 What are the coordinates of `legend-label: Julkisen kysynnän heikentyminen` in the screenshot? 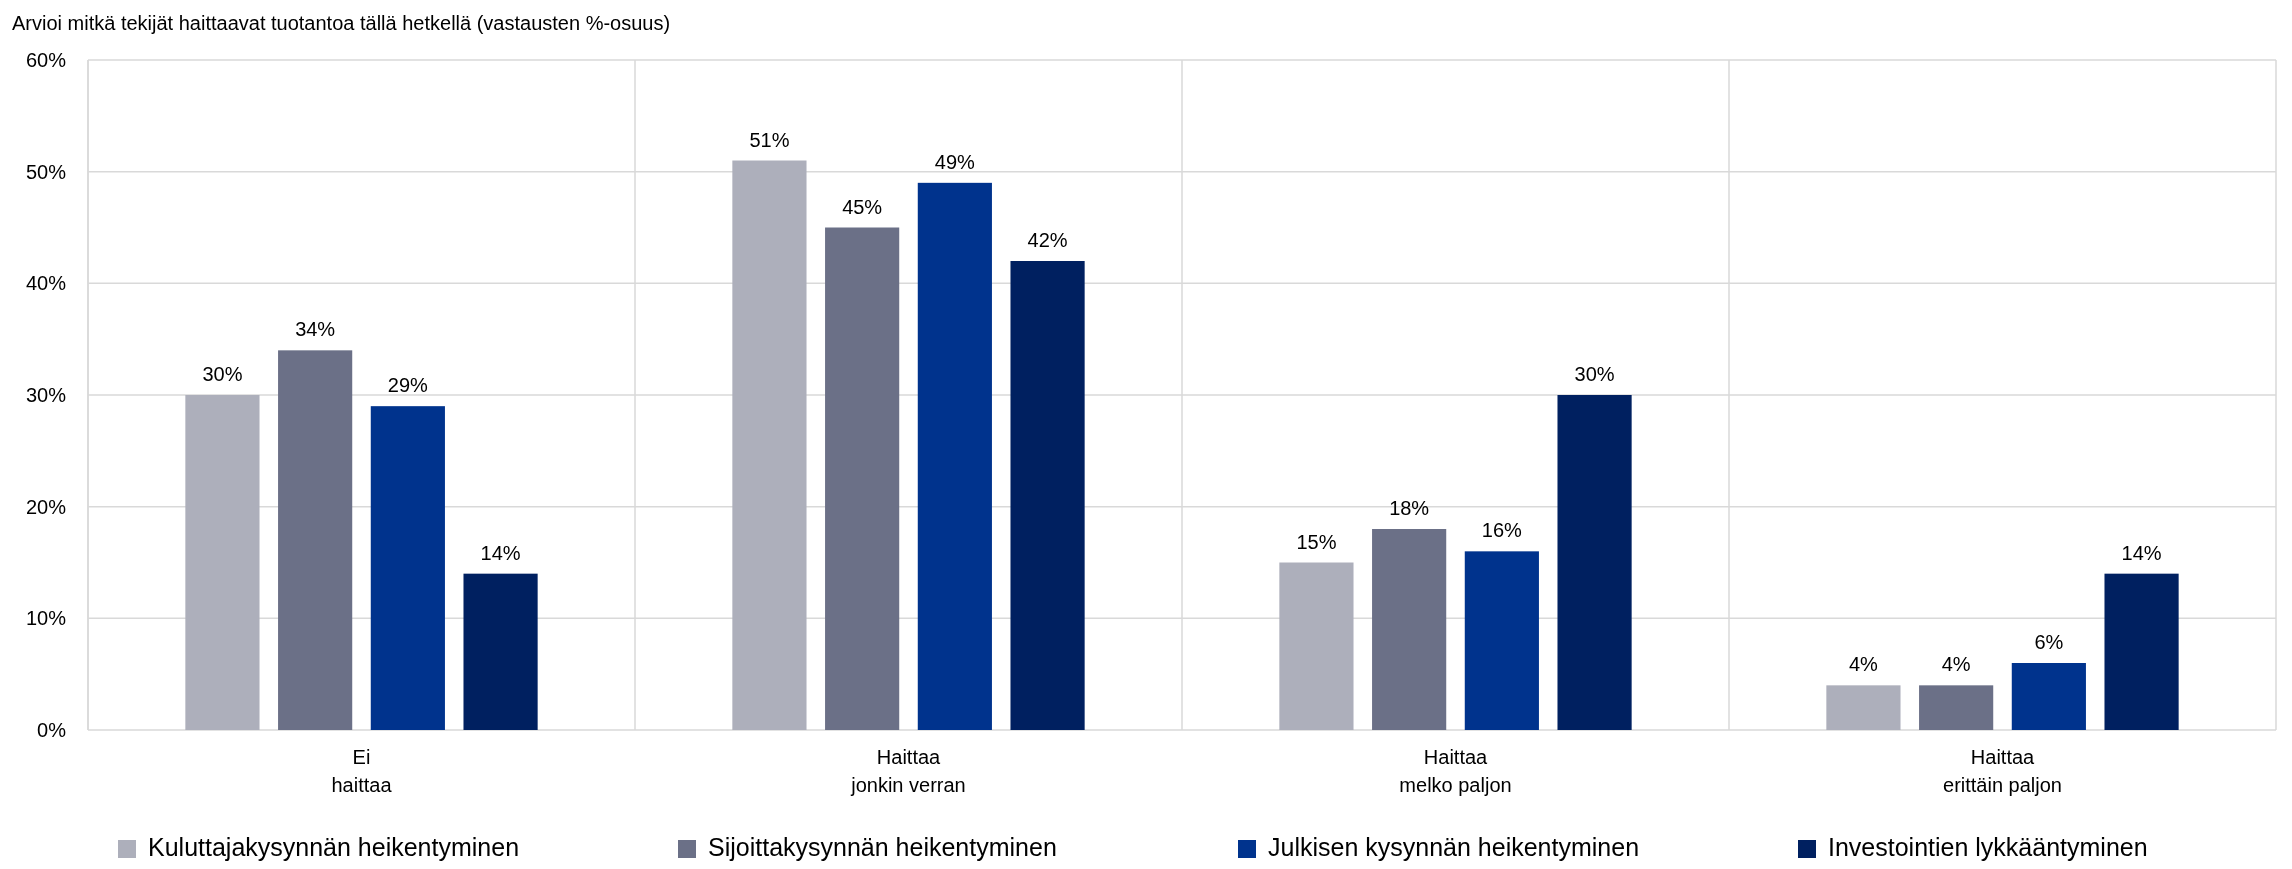 It's located at (1454, 847).